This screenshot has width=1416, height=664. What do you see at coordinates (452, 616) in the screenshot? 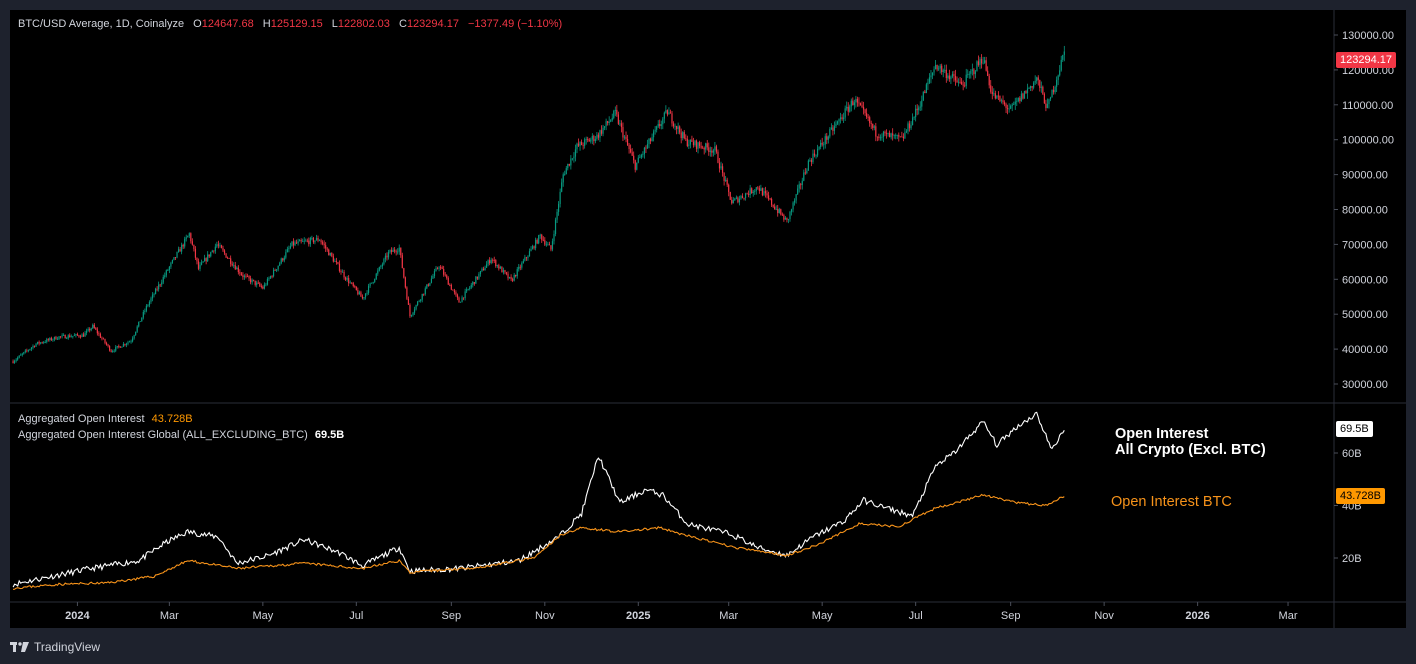
I see `time-tick-label: Sep` at bounding box center [452, 616].